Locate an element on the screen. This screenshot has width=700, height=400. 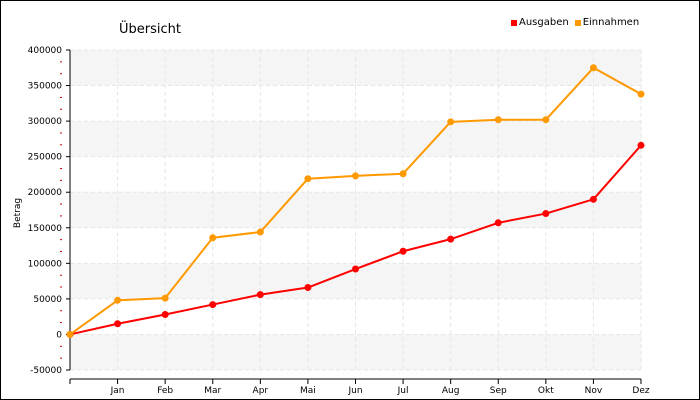
y-tick-label: -50000 is located at coordinates (46, 371).